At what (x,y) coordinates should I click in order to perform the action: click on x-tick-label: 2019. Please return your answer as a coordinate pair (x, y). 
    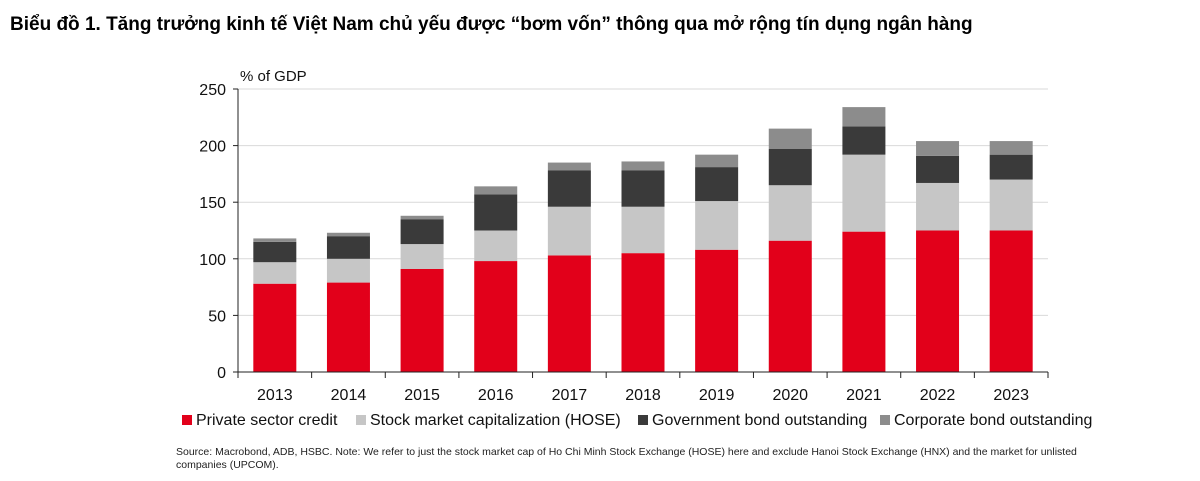
    Looking at the image, I should click on (717, 395).